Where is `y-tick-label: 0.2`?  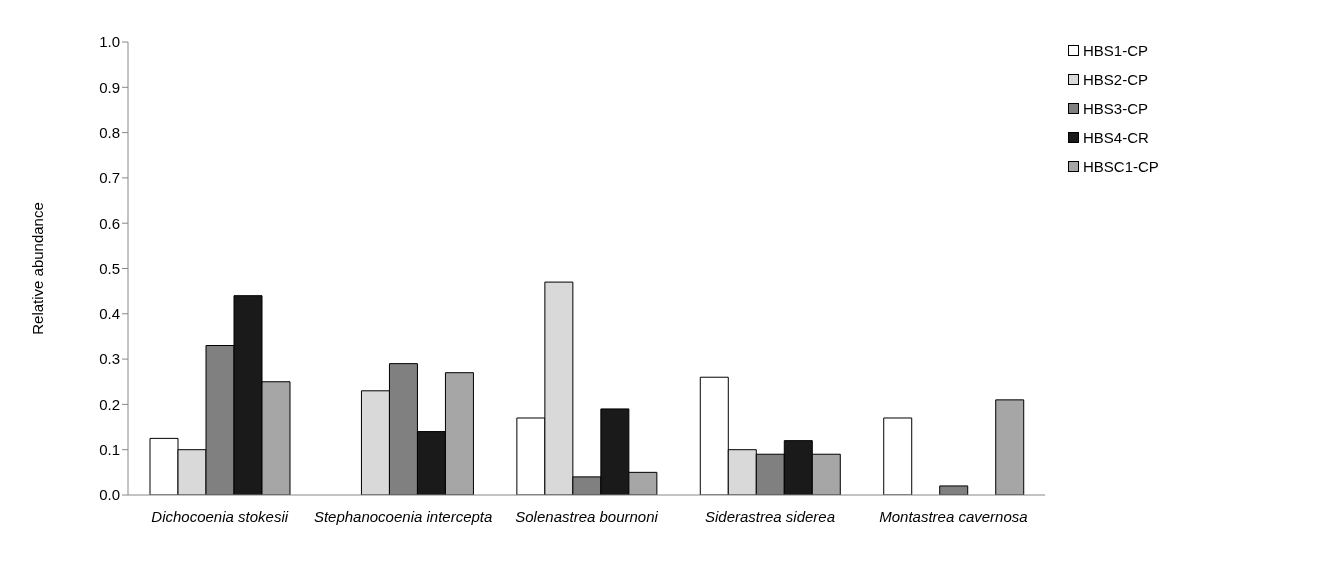 y-tick-label: 0.2 is located at coordinates (109, 404).